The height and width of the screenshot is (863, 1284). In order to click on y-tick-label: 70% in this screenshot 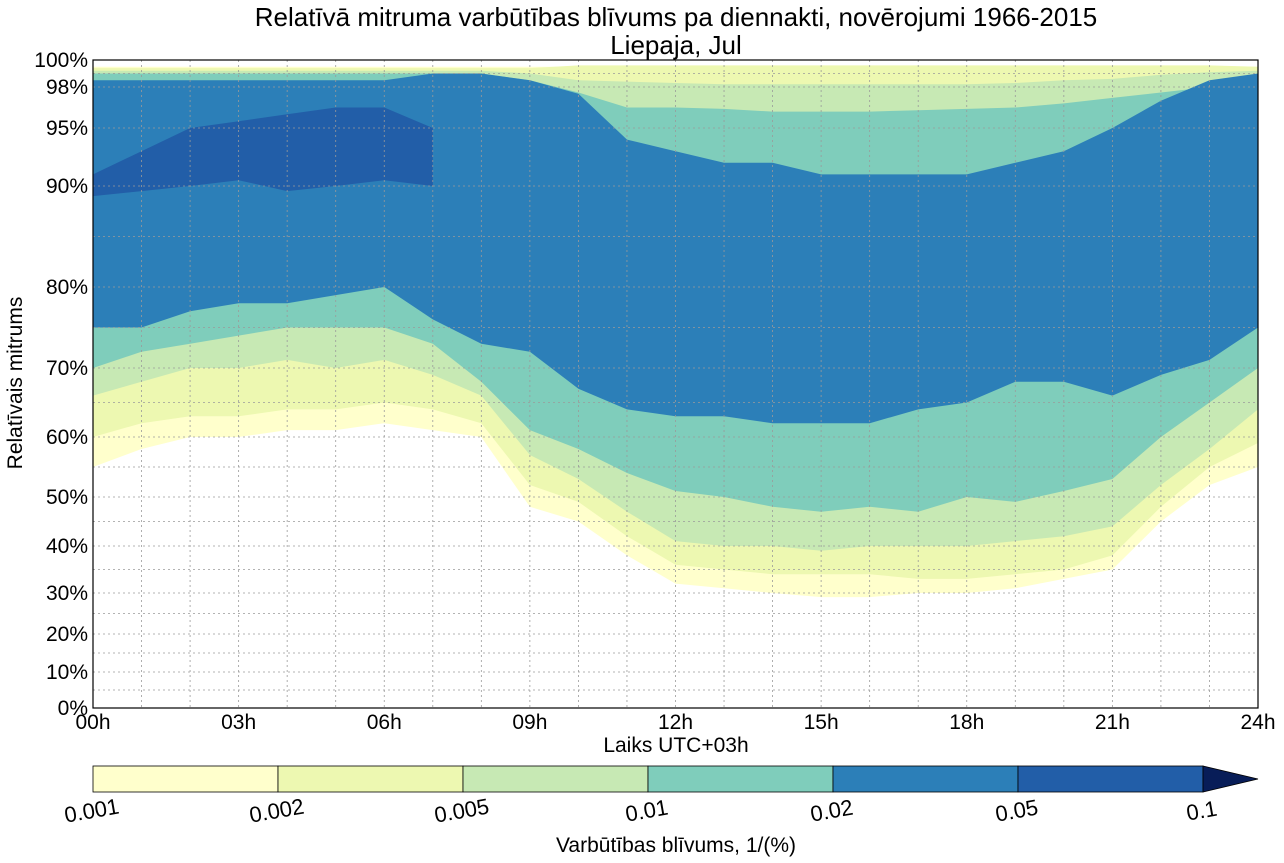, I will do `click(67, 368)`.